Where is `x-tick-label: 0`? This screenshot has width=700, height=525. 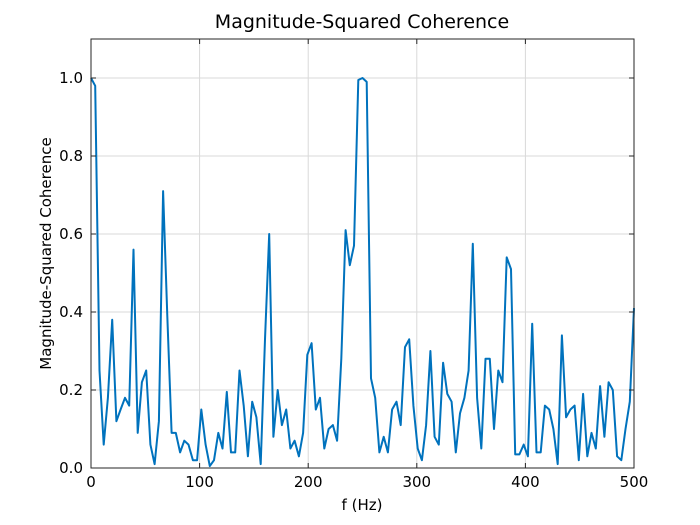 x-tick-label: 0 is located at coordinates (91, 482).